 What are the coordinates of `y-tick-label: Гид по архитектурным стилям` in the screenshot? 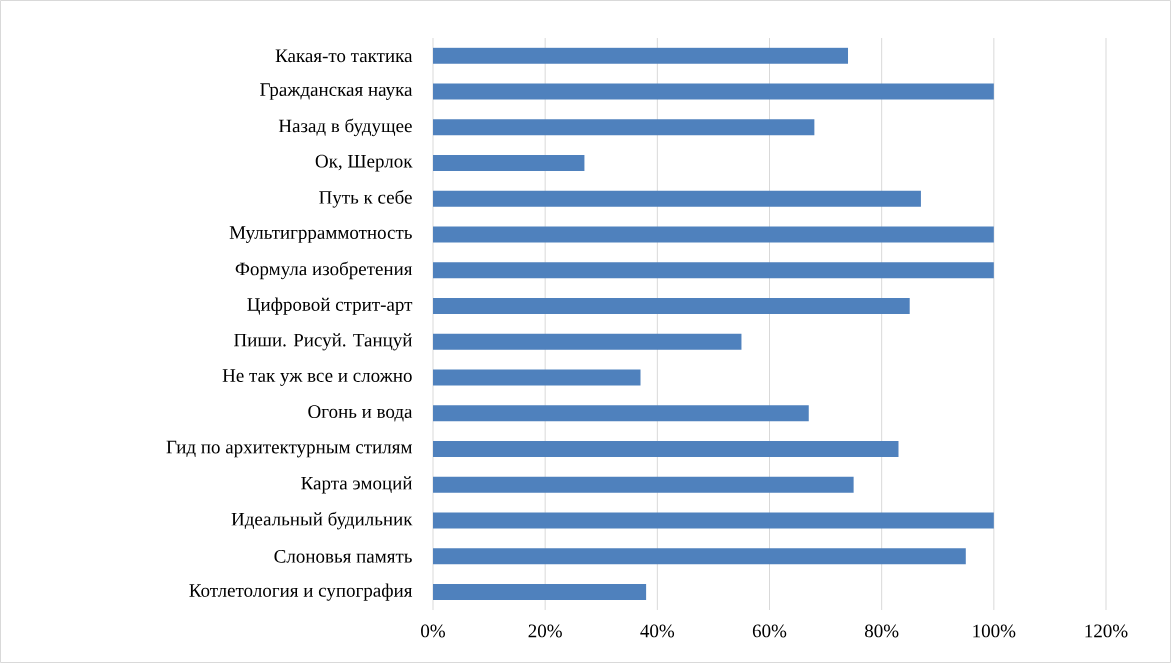 It's located at (289, 449).